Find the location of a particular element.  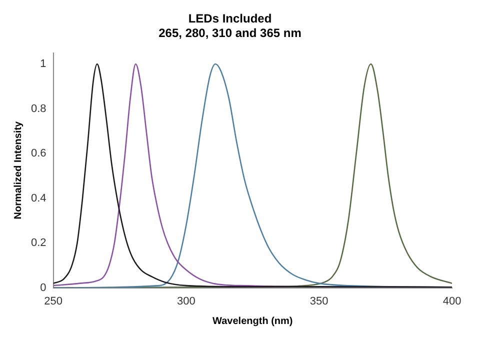

y-tick-label: 1 is located at coordinates (43, 64).